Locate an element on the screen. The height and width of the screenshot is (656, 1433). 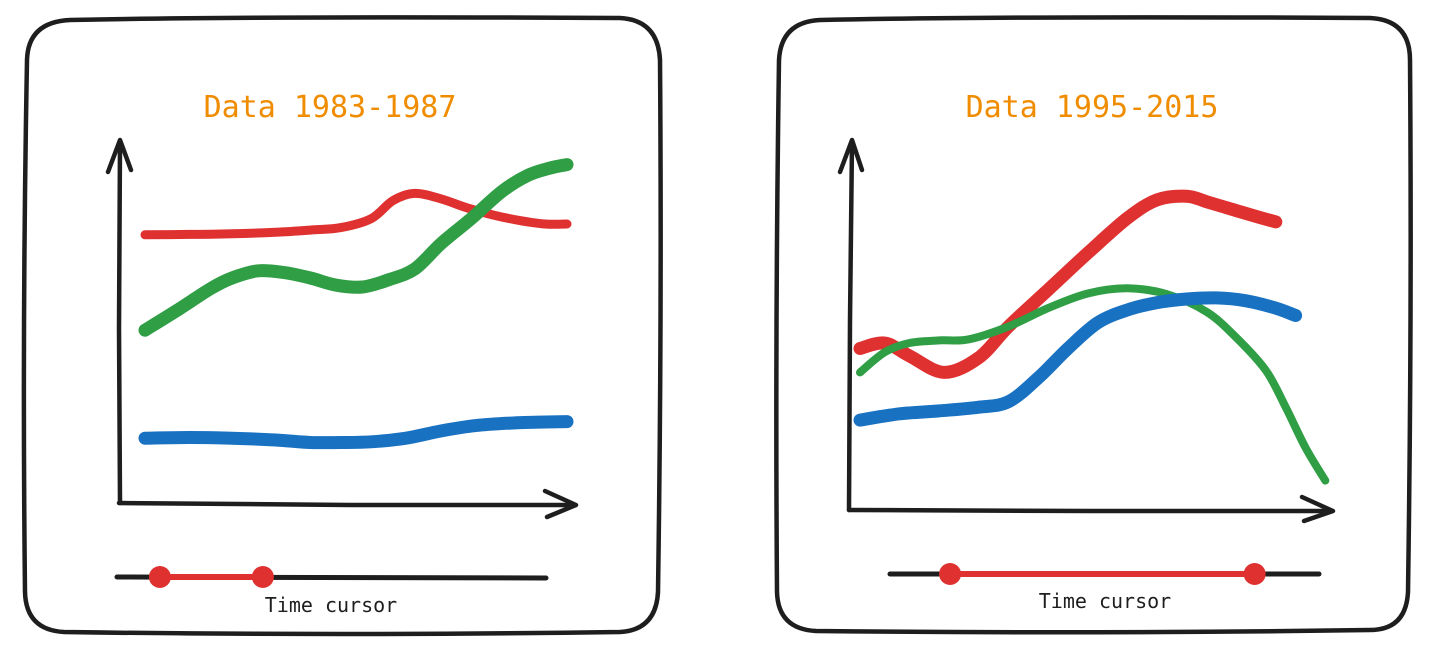
chart-title: Data 1983-1987 is located at coordinates (330, 107).